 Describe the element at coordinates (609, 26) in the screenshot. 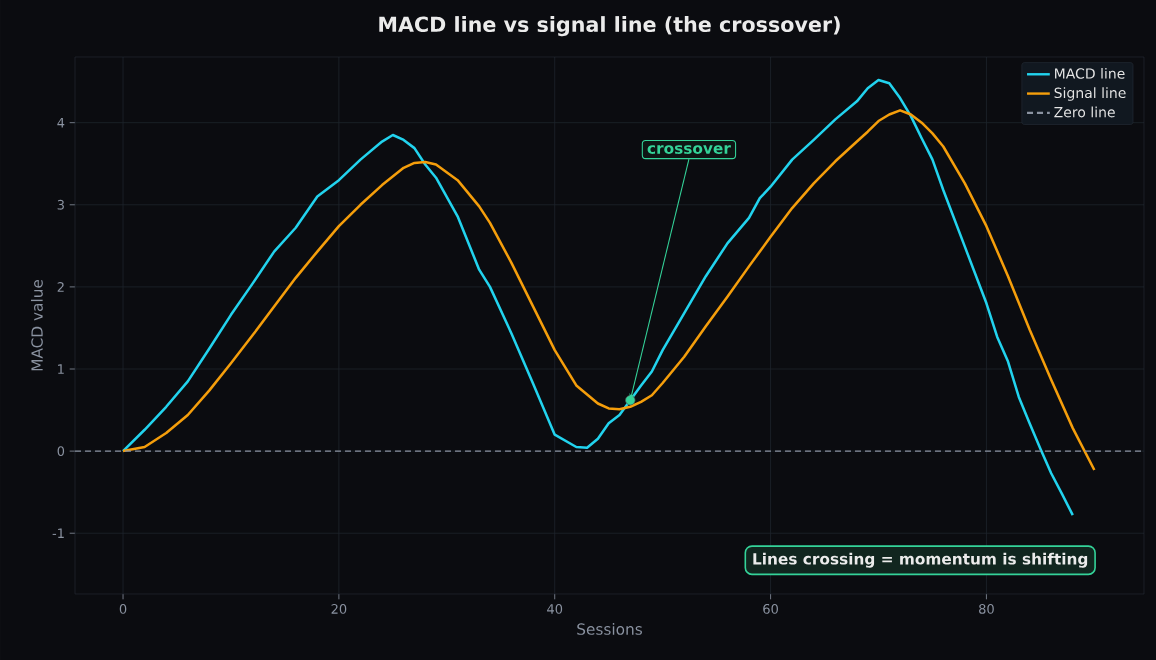

I see `chart-title: MACD line vs signal line (the crossover)` at that location.